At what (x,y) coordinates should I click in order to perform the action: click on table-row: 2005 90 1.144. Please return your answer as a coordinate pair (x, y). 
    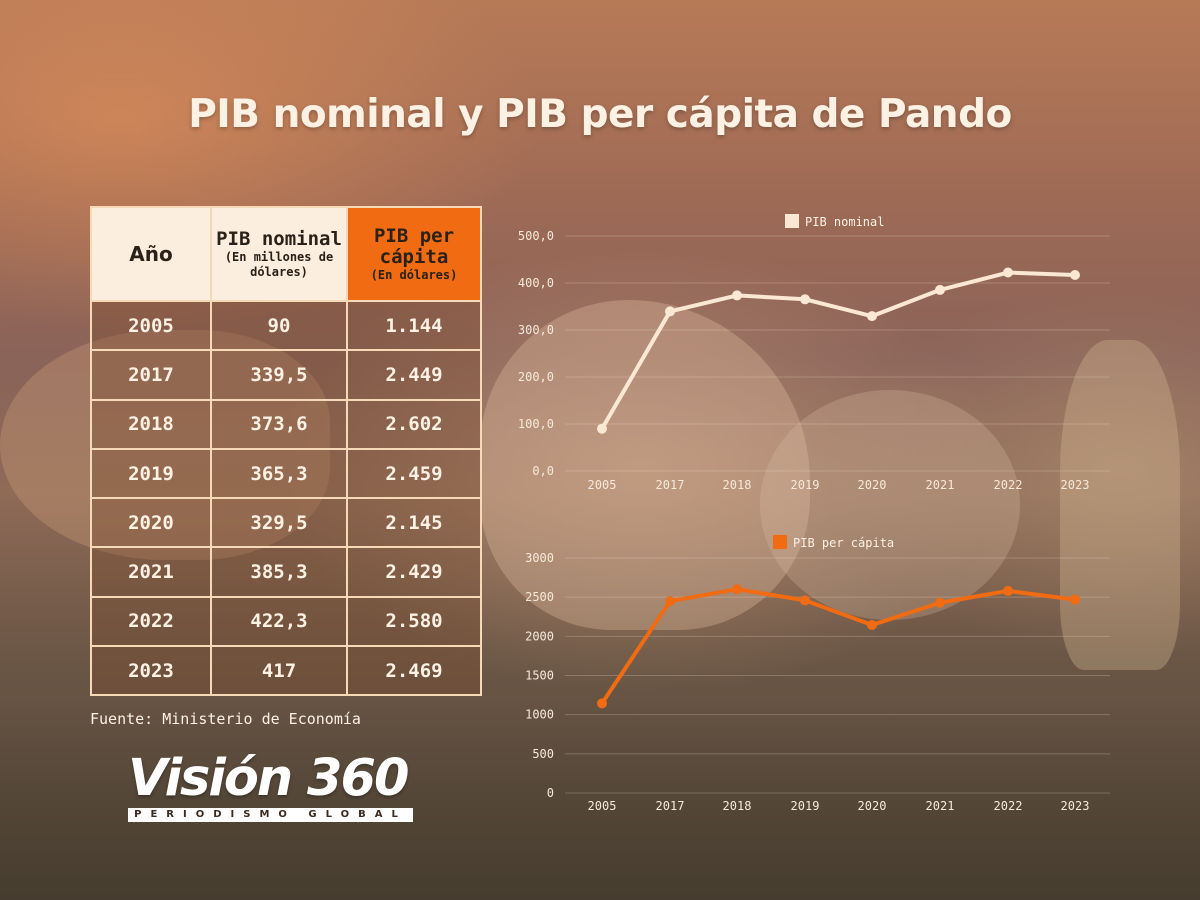
    Looking at the image, I should click on (286, 325).